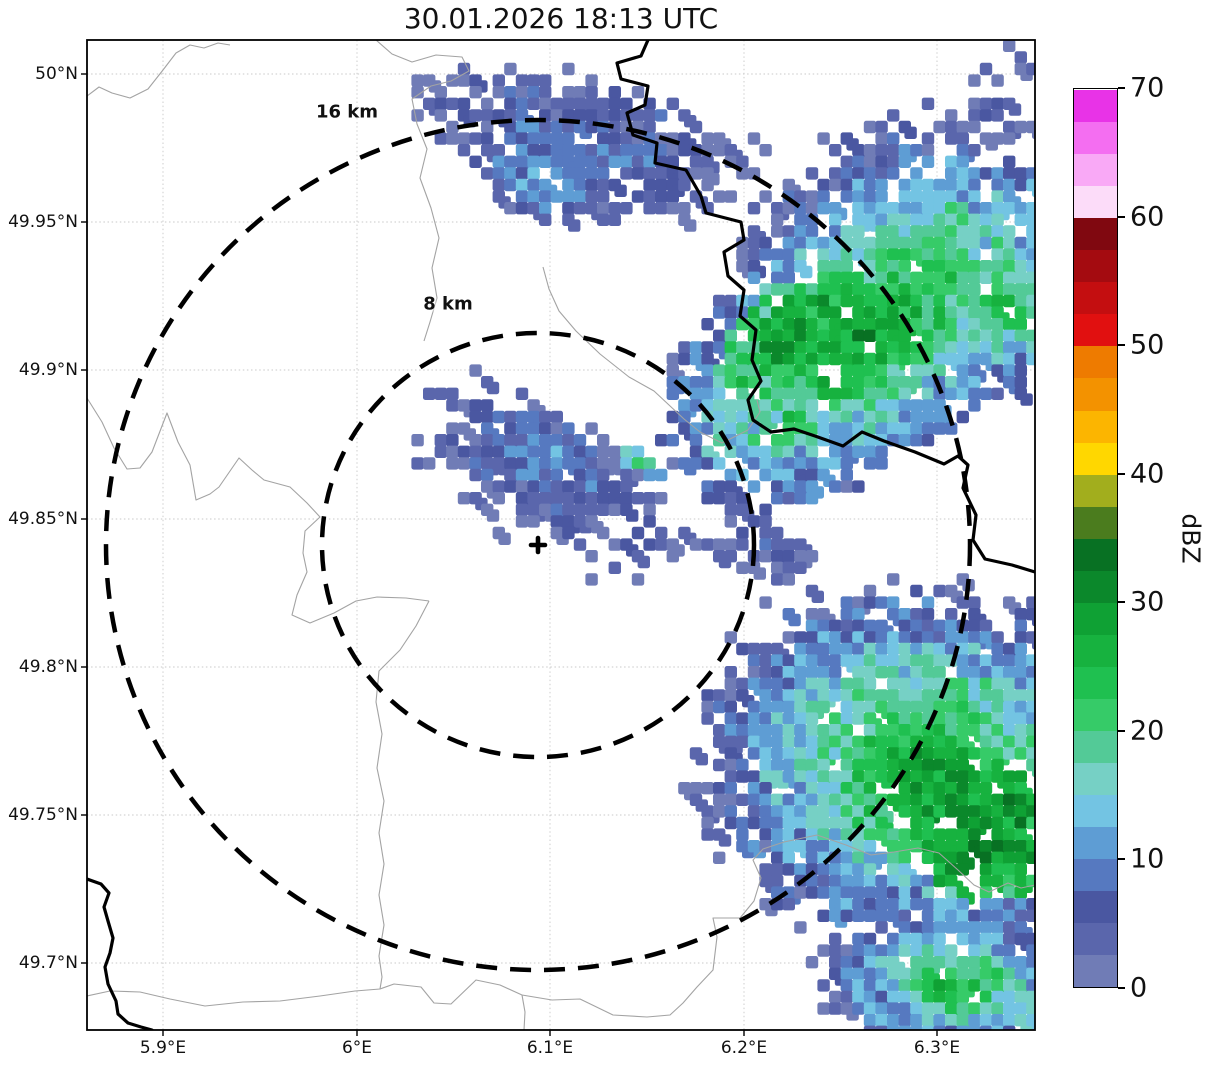  I want to click on colorbar-tick-label: 40, so click(1147, 474).